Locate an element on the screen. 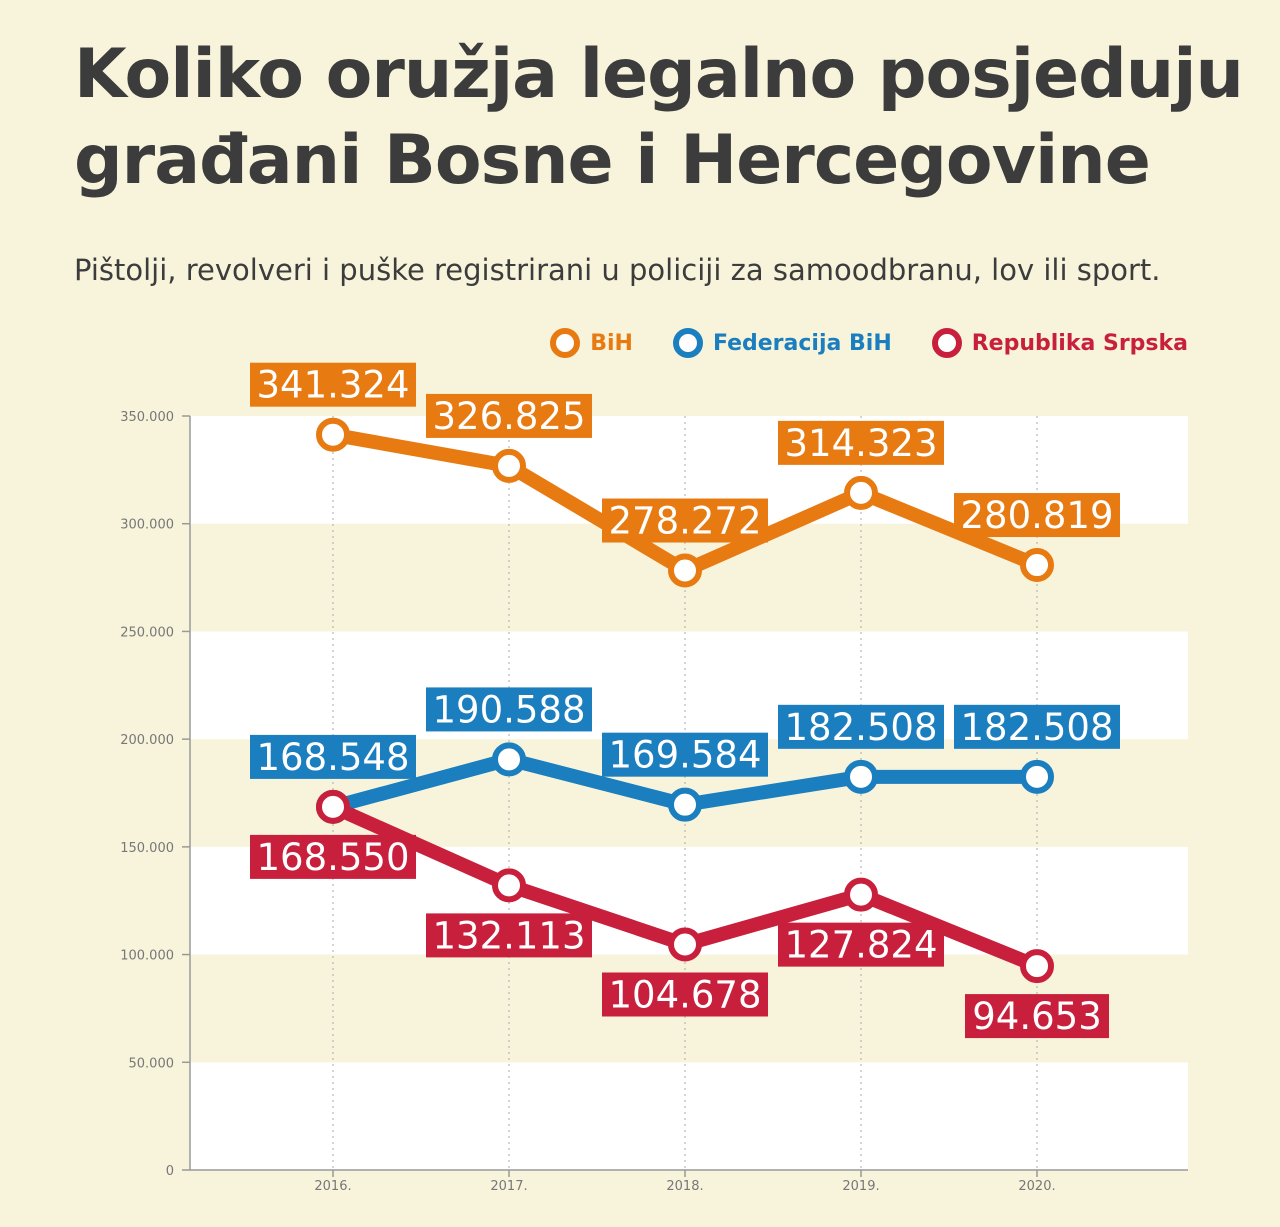 Image resolution: width=1280 pixels, height=1227 pixels. data-label-bih: 280.819 is located at coordinates (1036, 515).